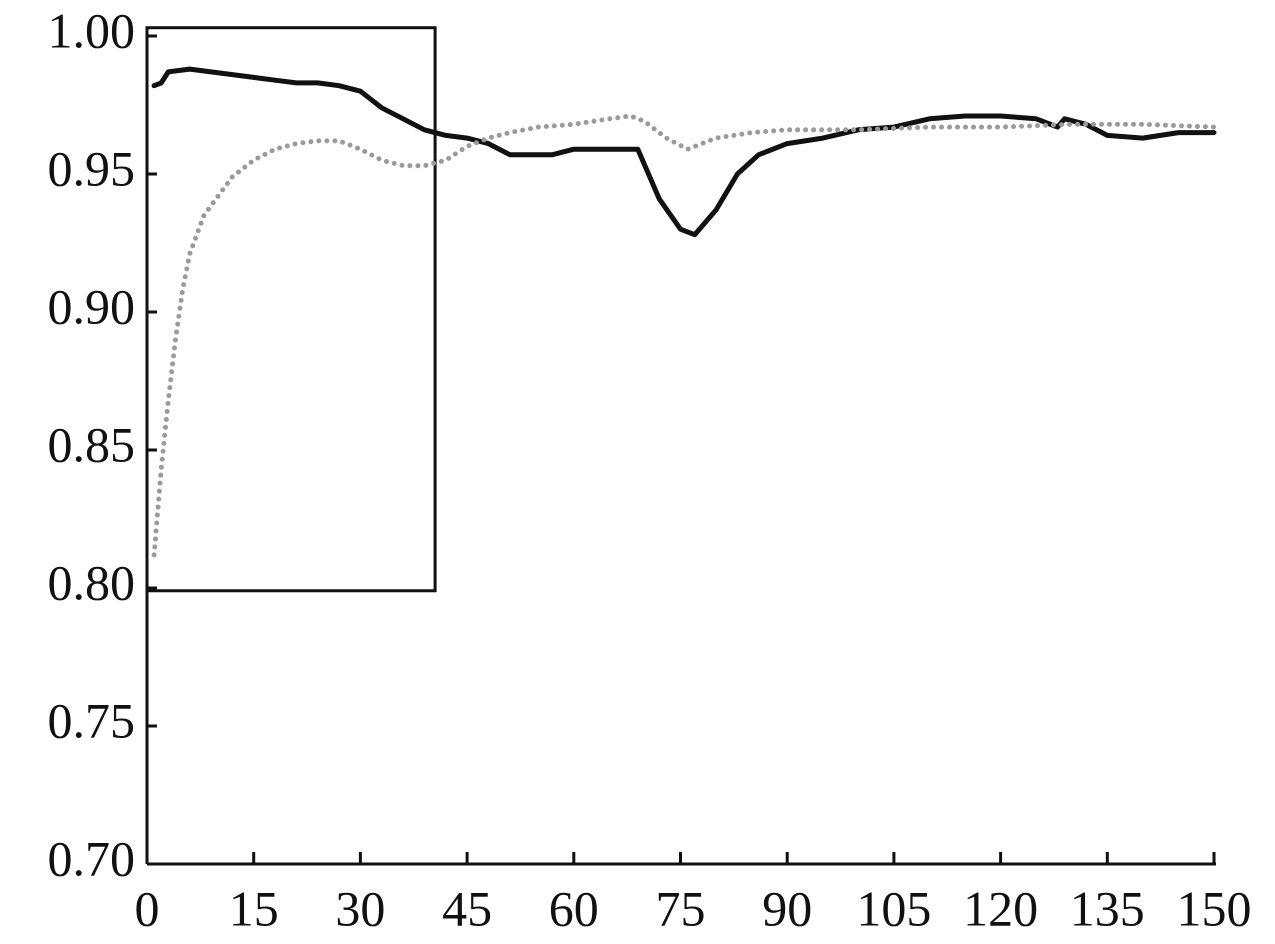 This screenshot has height=944, width=1275. I want to click on y-tick-label: 1.00, so click(92, 30).